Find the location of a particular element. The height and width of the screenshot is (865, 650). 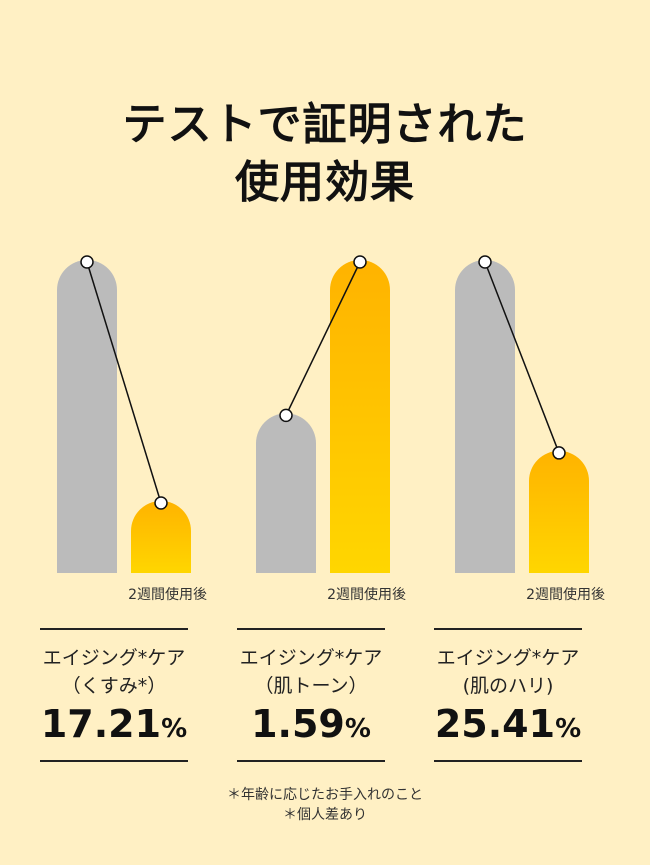

card-value: 25.41% is located at coordinates (508, 724).